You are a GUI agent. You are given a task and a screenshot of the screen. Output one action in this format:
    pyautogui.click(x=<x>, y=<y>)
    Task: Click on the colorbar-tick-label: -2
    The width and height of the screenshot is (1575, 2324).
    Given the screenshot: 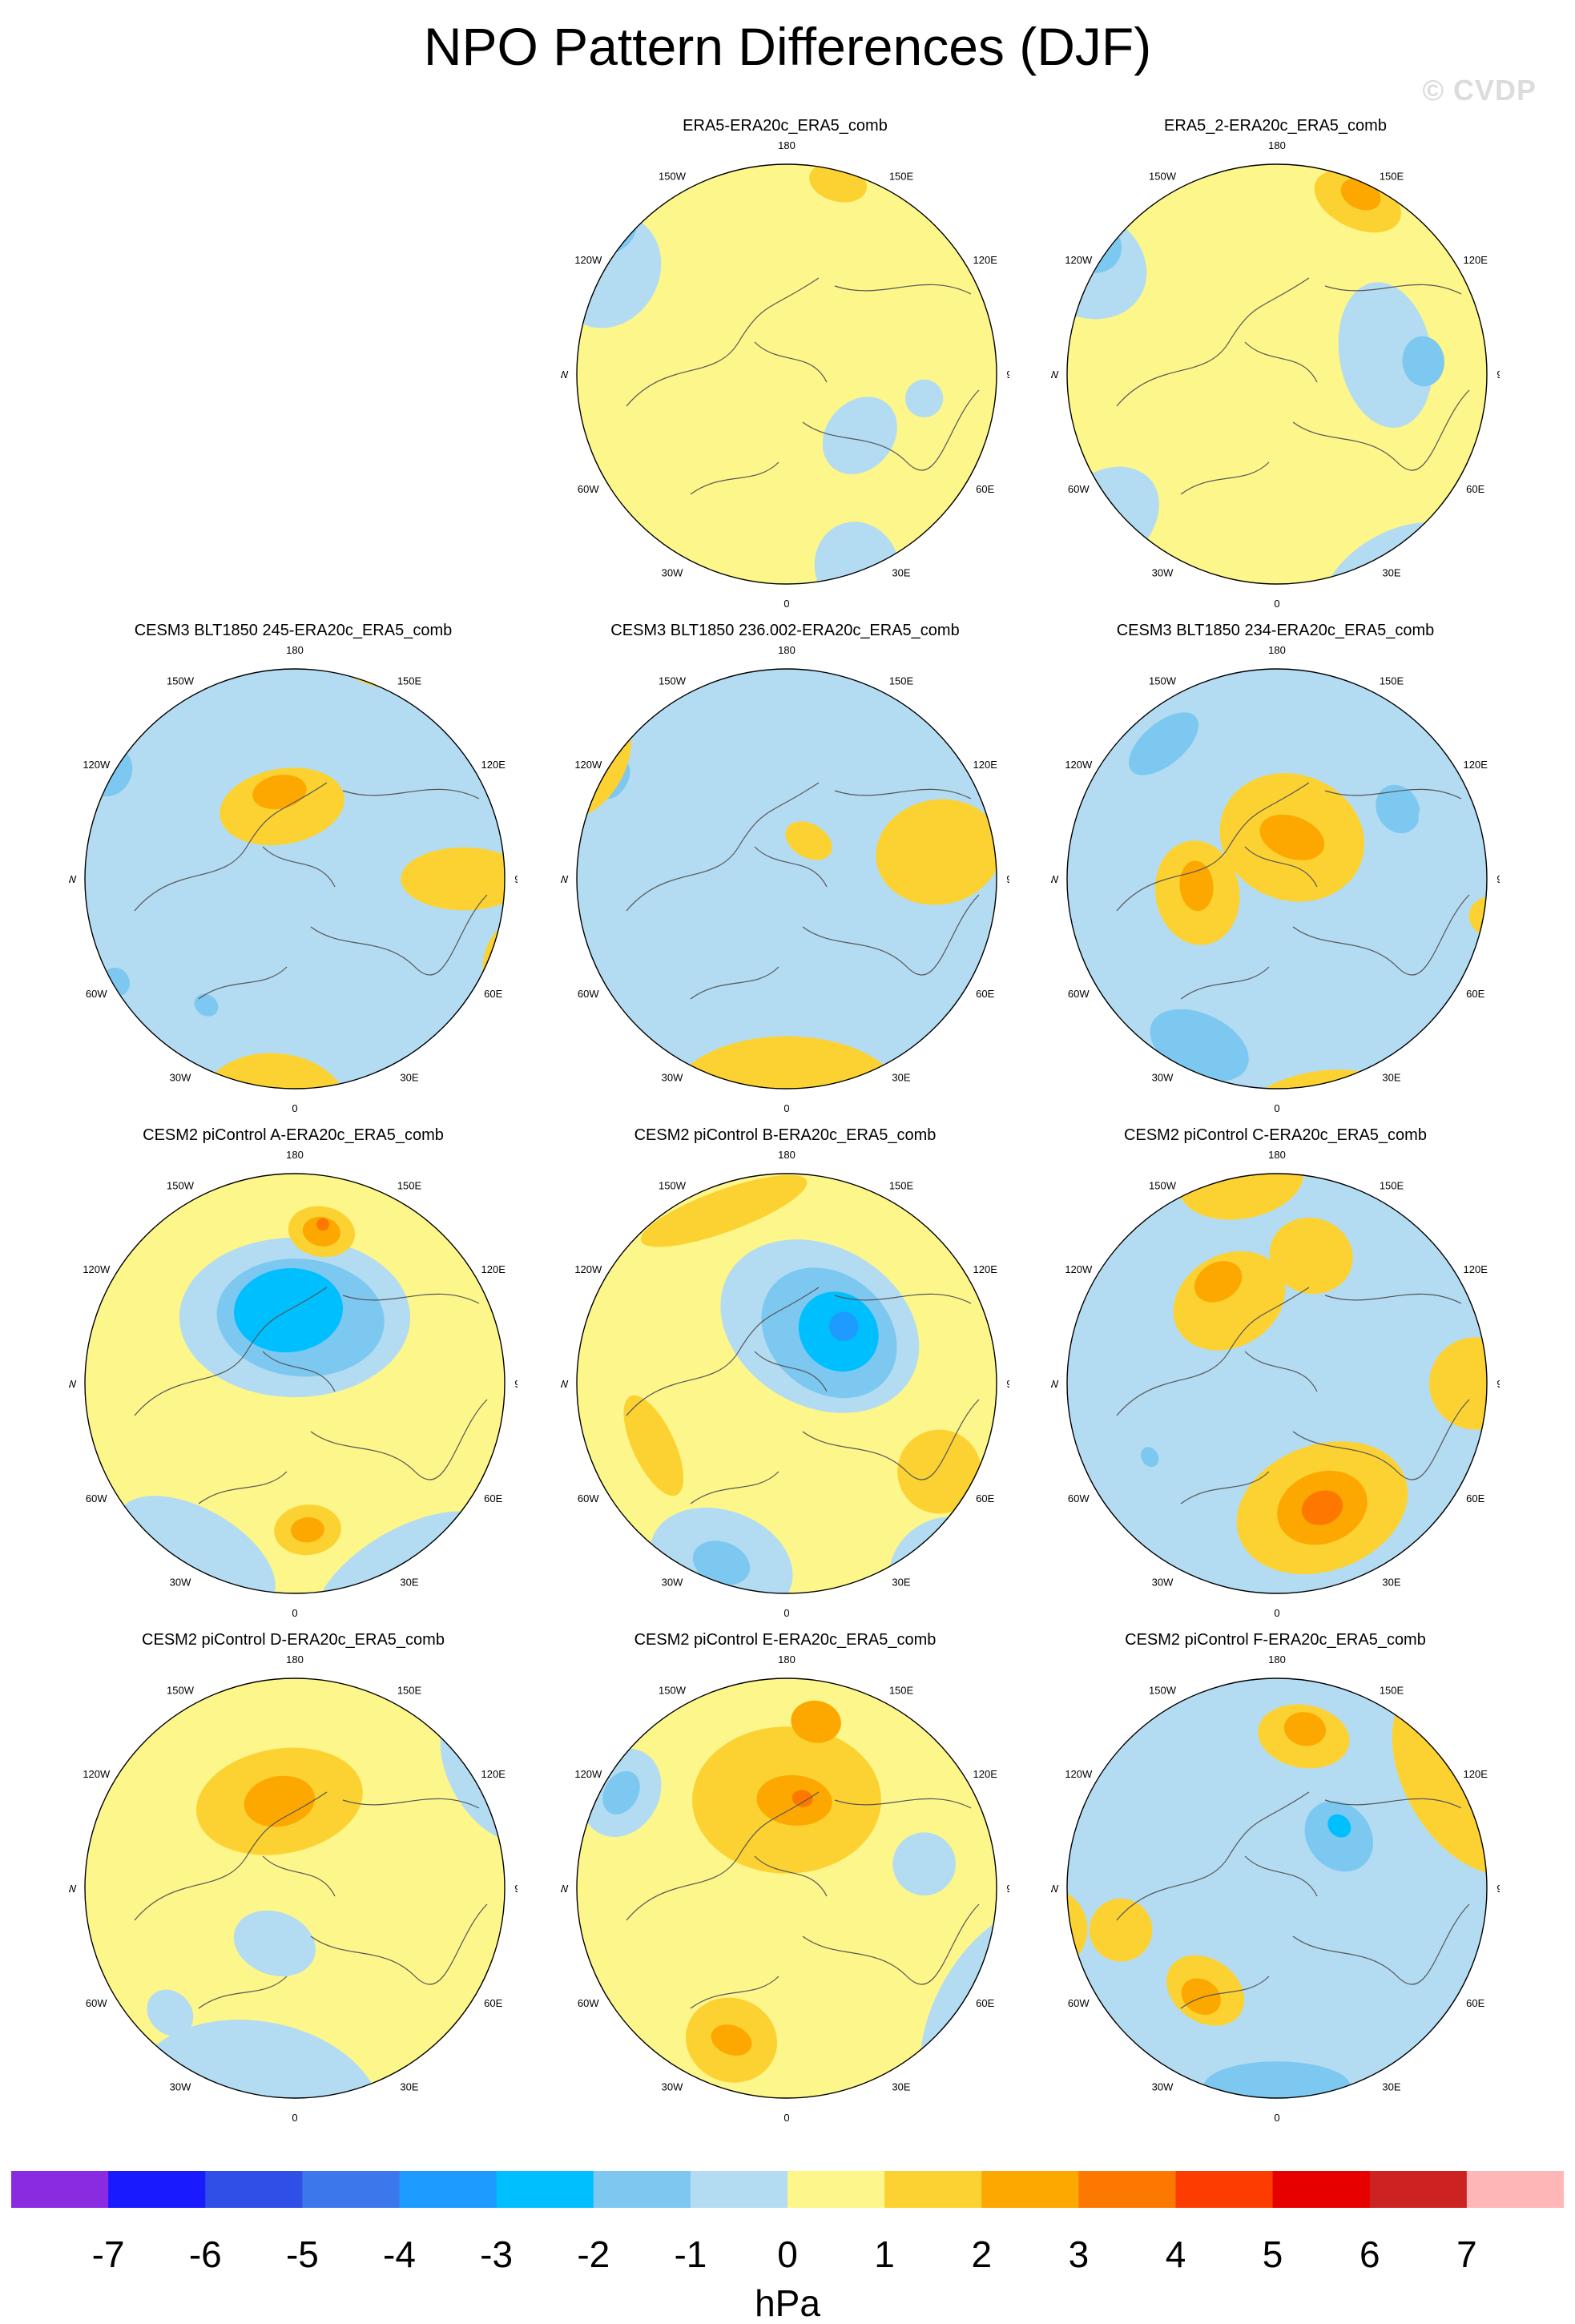 What is the action you would take?
    pyautogui.click(x=593, y=2254)
    